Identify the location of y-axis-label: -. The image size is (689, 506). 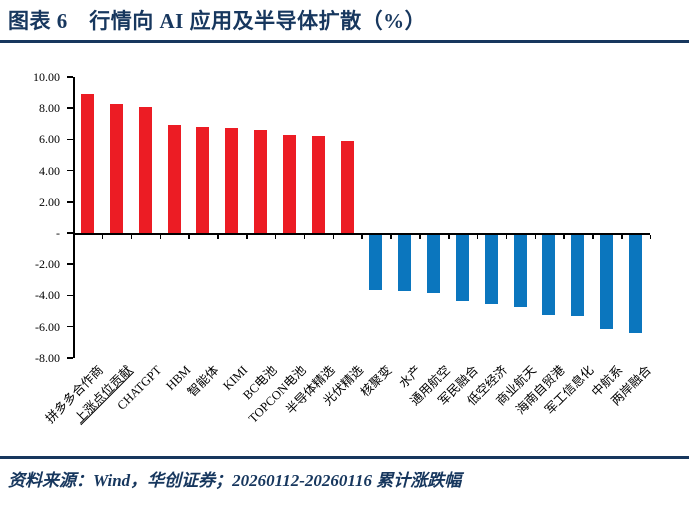
(58, 233).